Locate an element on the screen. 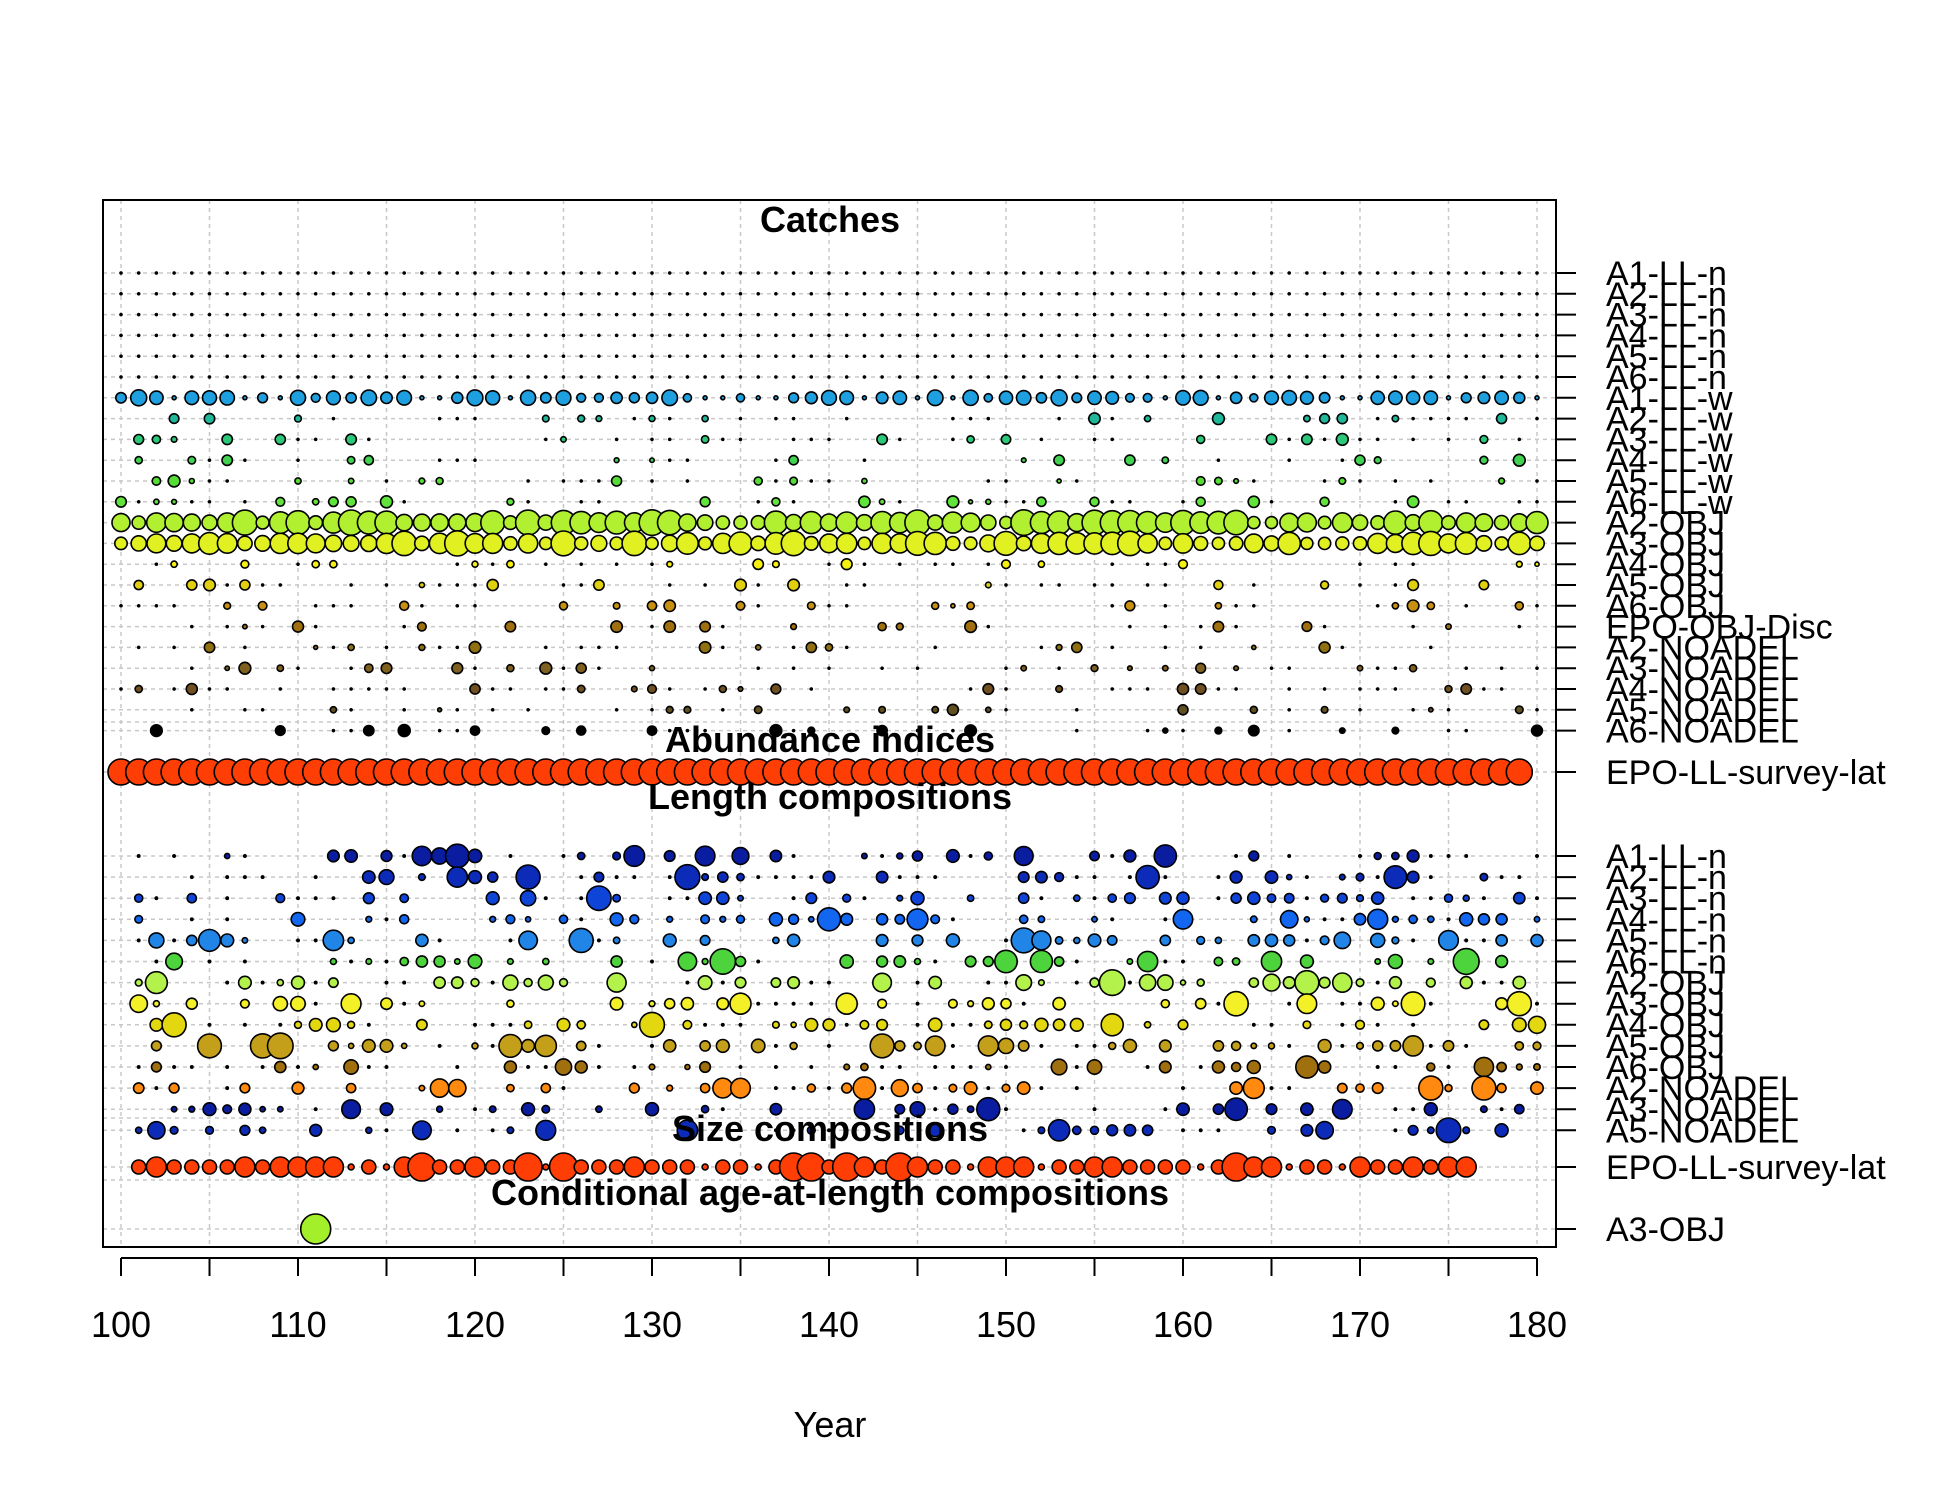 Image resolution: width=1950 pixels, height=1500 pixels. x-tick-label: 180 is located at coordinates (1537, 1324).